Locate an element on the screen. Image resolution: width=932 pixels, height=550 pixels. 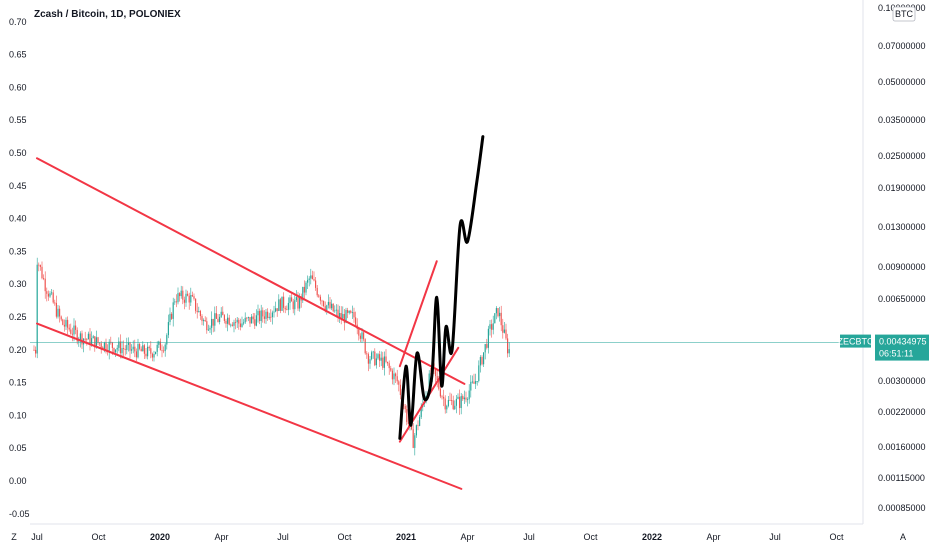
left-tick-label: 0.15 is located at coordinates (18, 383).